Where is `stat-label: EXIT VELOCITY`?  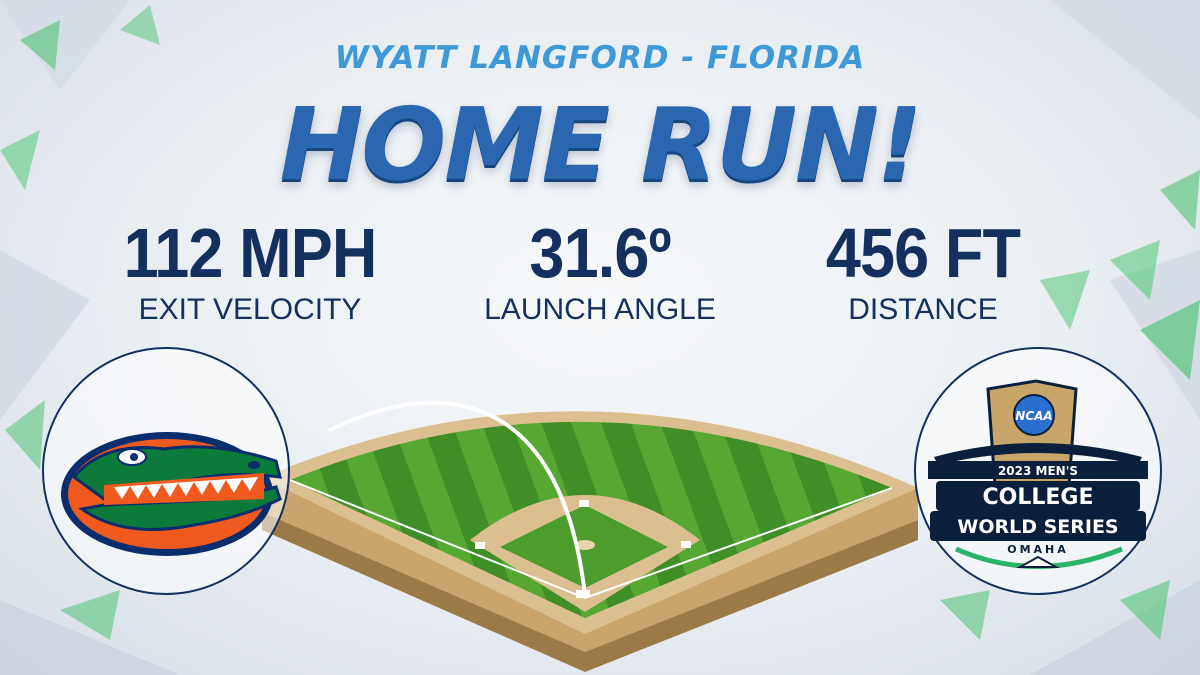
stat-label: EXIT VELOCITY is located at coordinates (250, 309).